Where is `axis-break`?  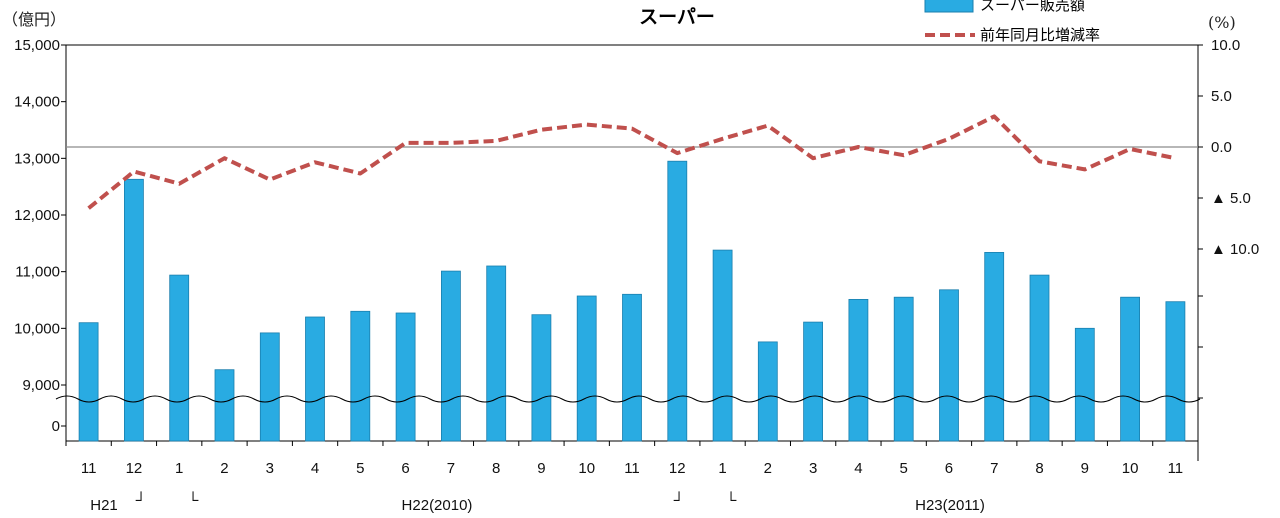
axis-break is located at coordinates (628, 399).